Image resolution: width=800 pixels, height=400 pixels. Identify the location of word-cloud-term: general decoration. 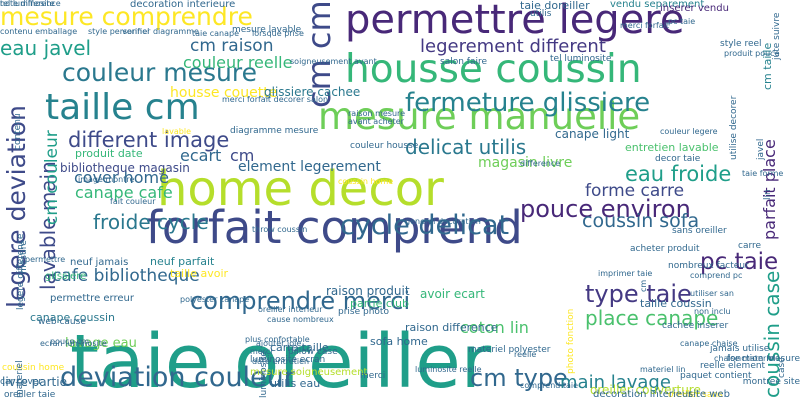
(443, 221).